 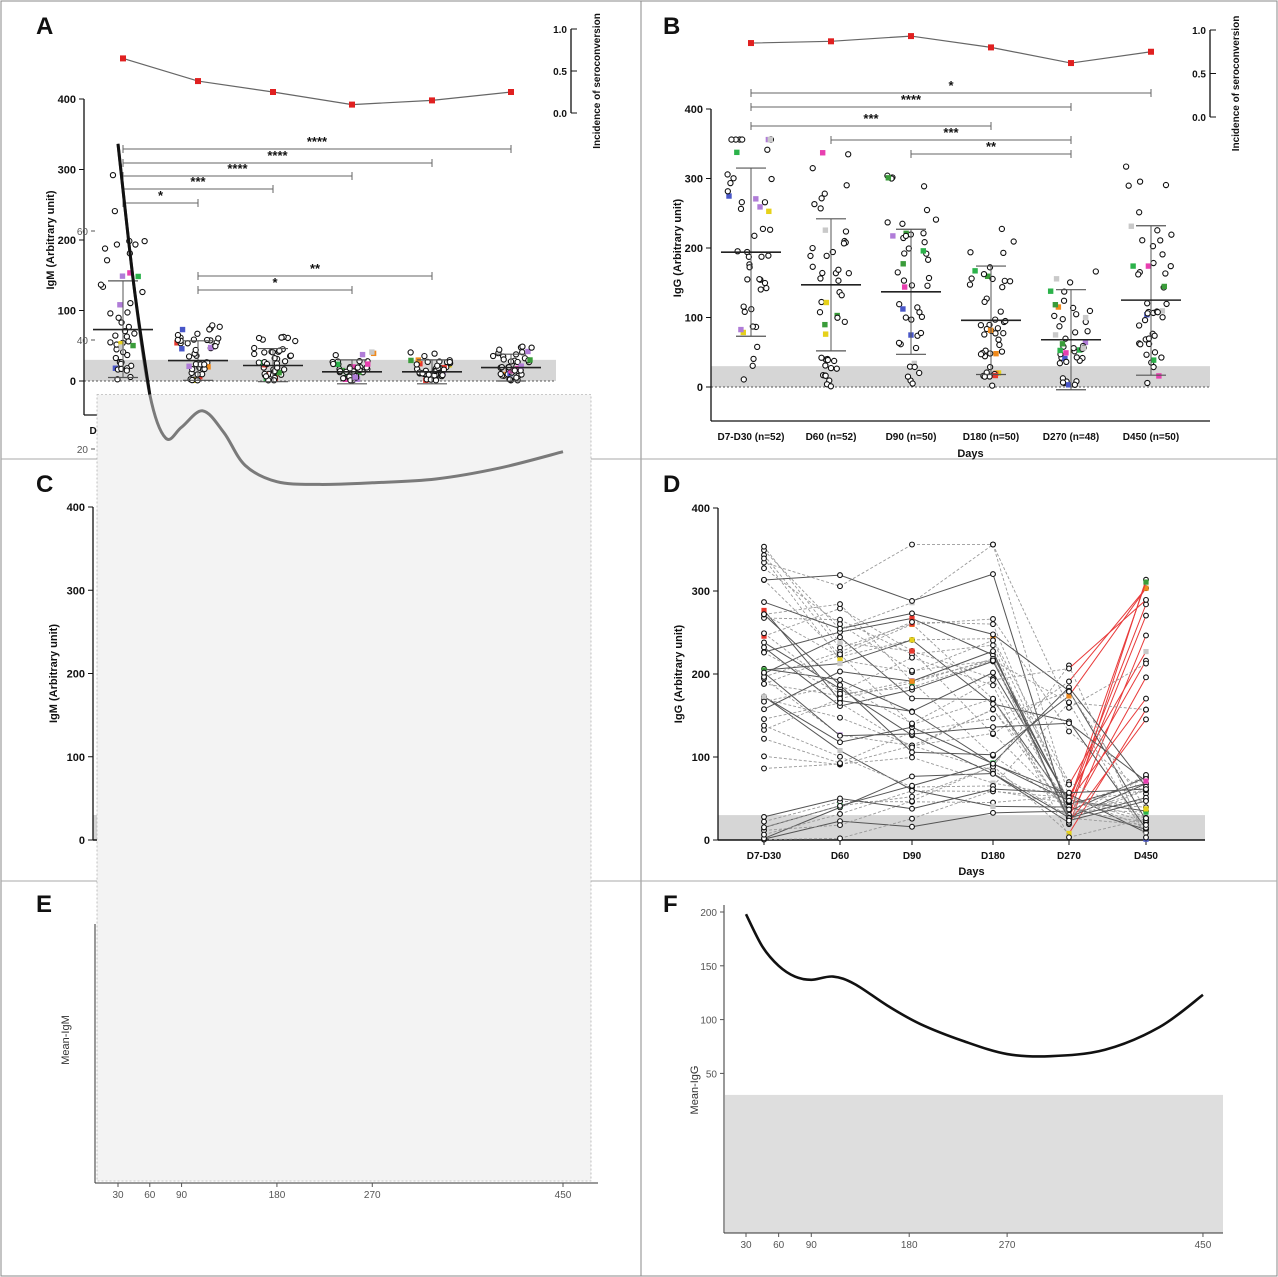 I want to click on y-tick-label: 20, so click(x=83, y=450).